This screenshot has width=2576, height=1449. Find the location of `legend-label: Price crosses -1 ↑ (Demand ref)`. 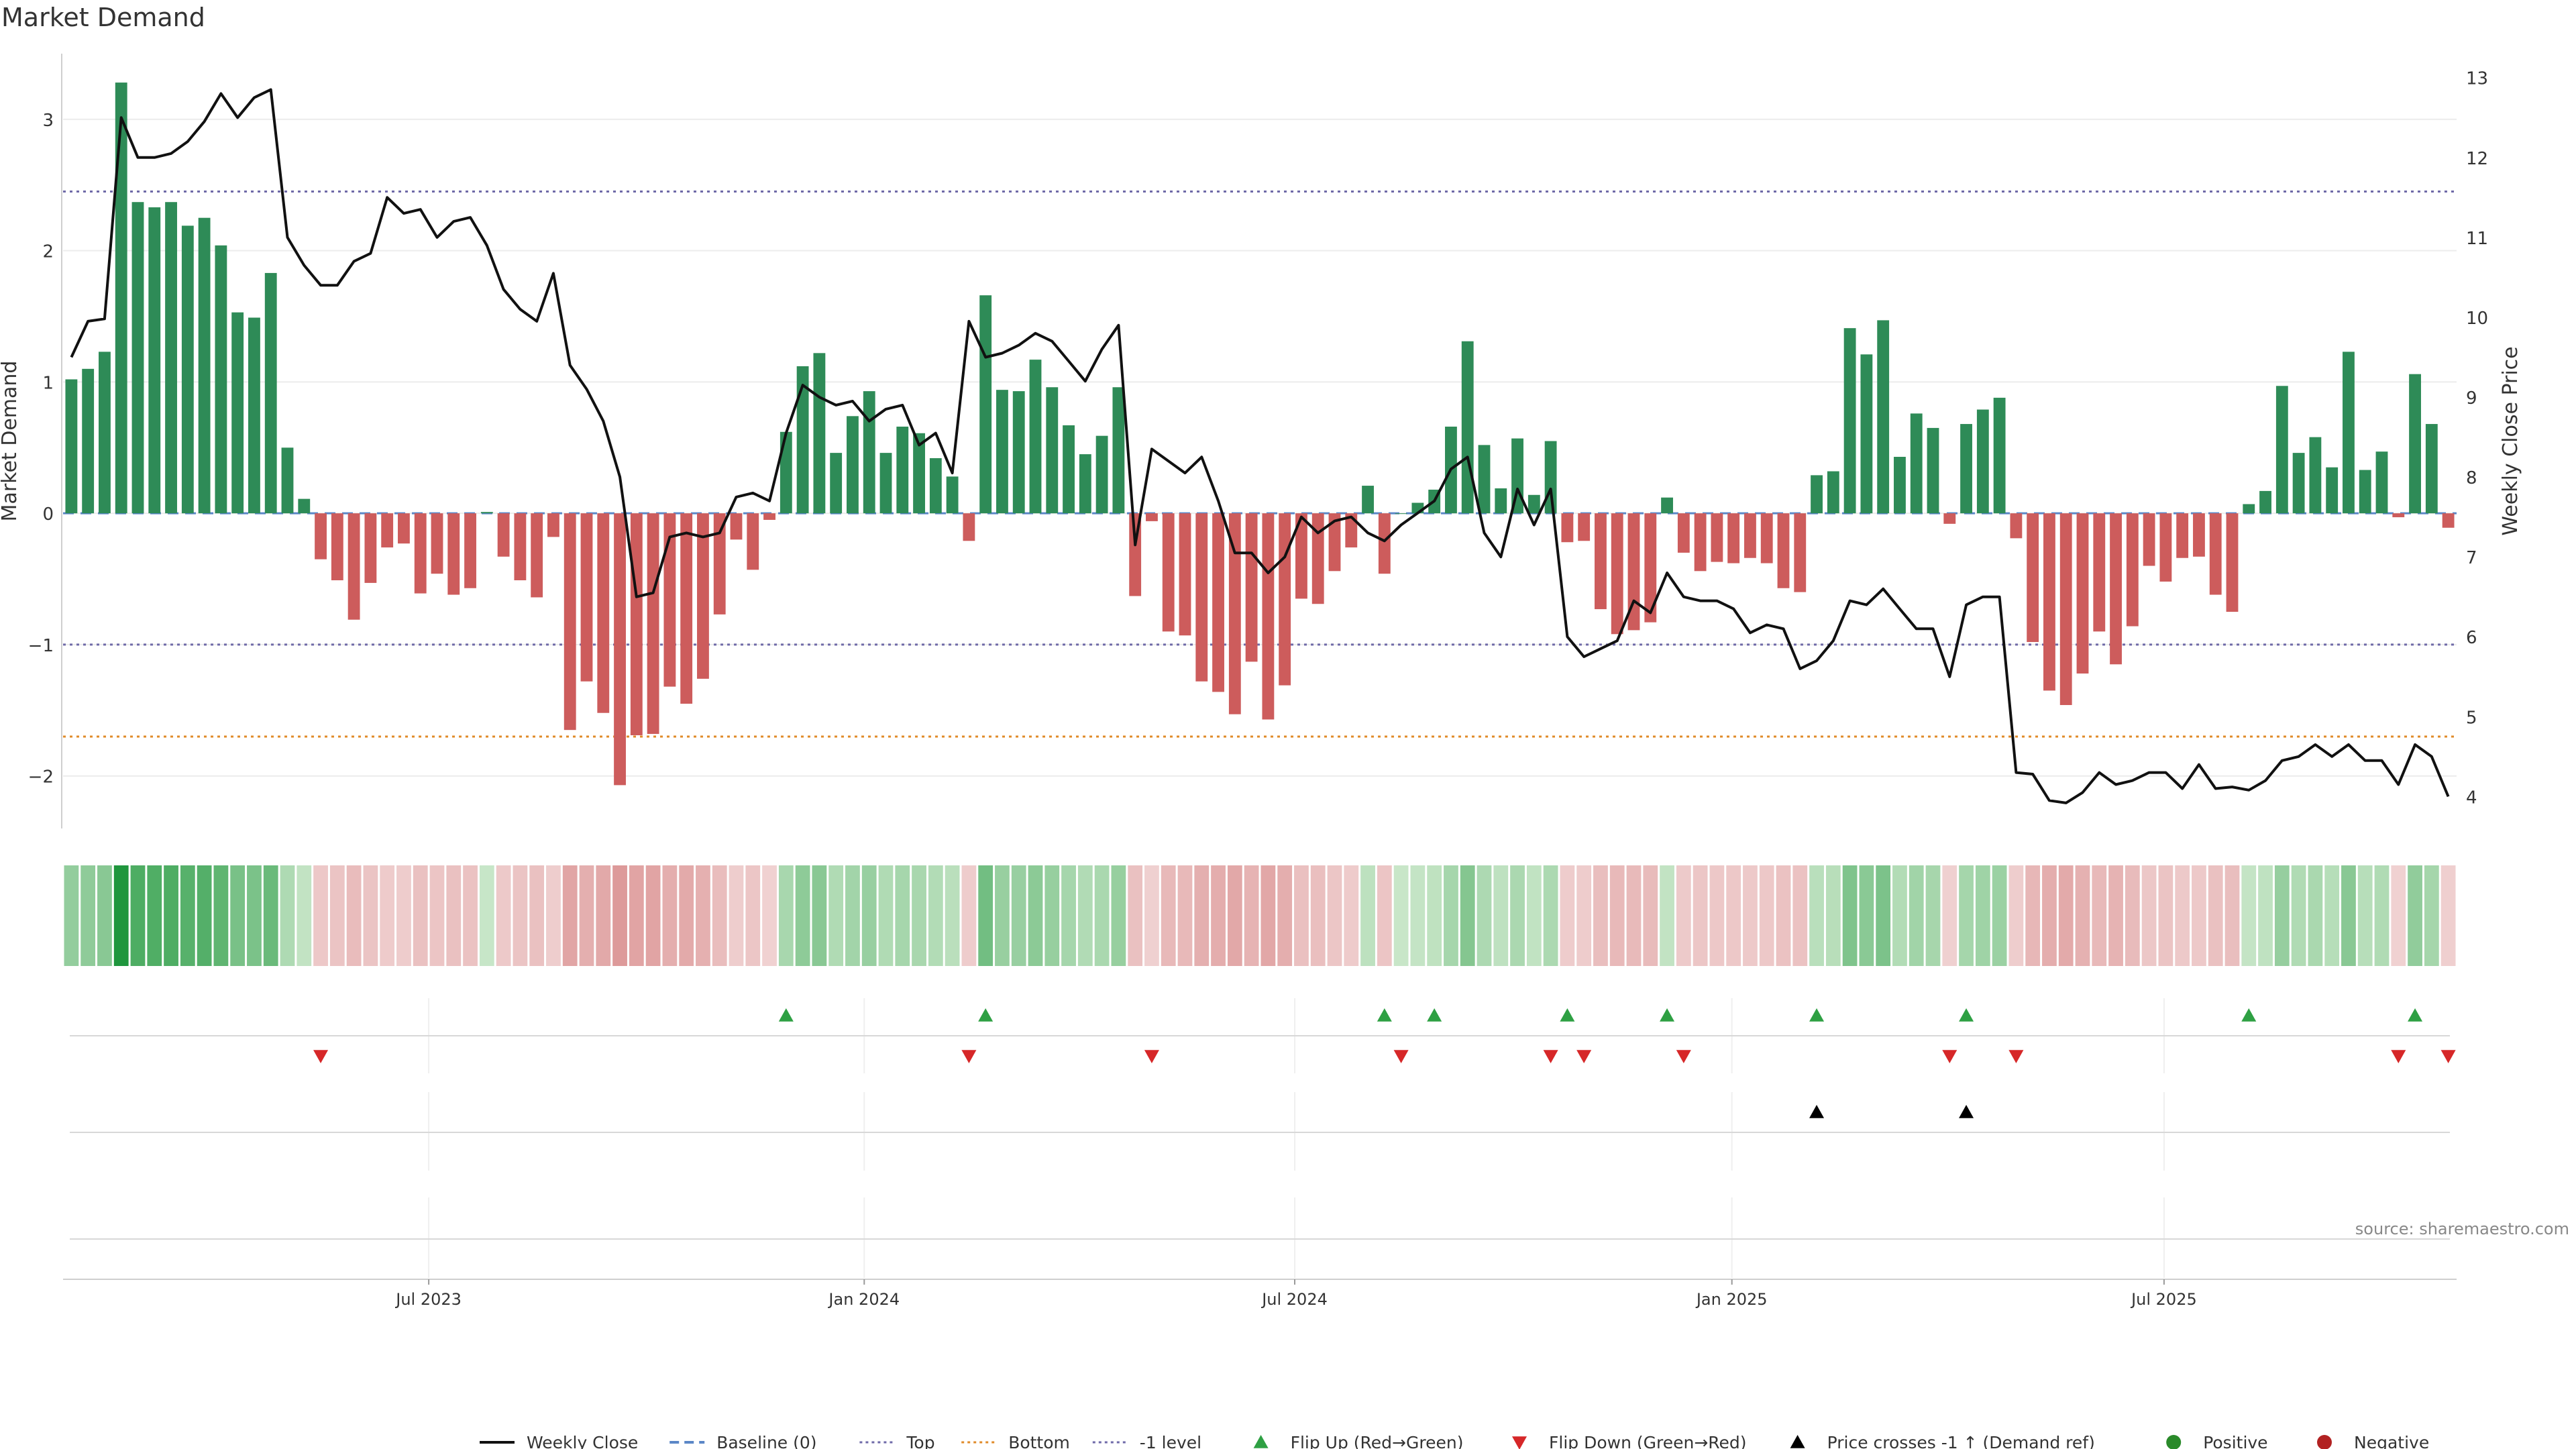

legend-label: Price crosses -1 ↑ (Demand ref) is located at coordinates (1961, 1441).